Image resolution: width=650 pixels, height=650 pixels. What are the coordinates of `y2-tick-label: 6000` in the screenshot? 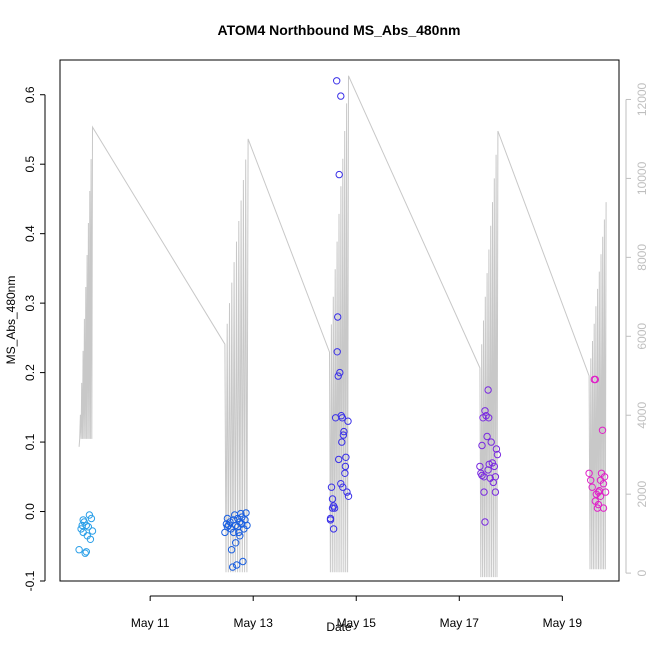 It's located at (642, 336).